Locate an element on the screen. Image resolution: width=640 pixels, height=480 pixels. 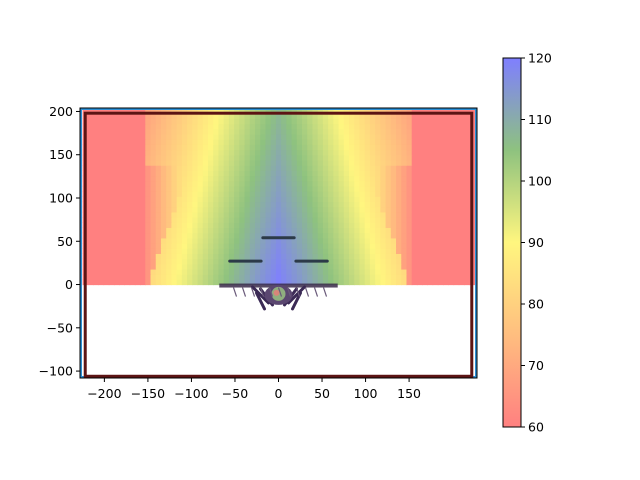
x-tick-label: −150 is located at coordinates (148, 393).